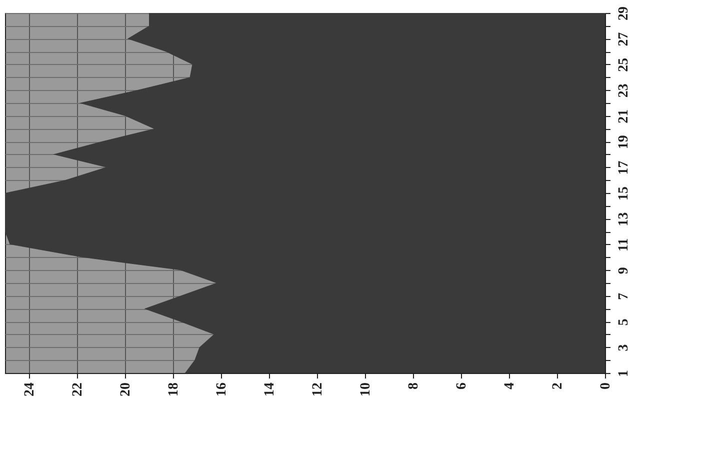 The width and height of the screenshot is (726, 469). I want to click on y-tick-label: 1, so click(624, 373).